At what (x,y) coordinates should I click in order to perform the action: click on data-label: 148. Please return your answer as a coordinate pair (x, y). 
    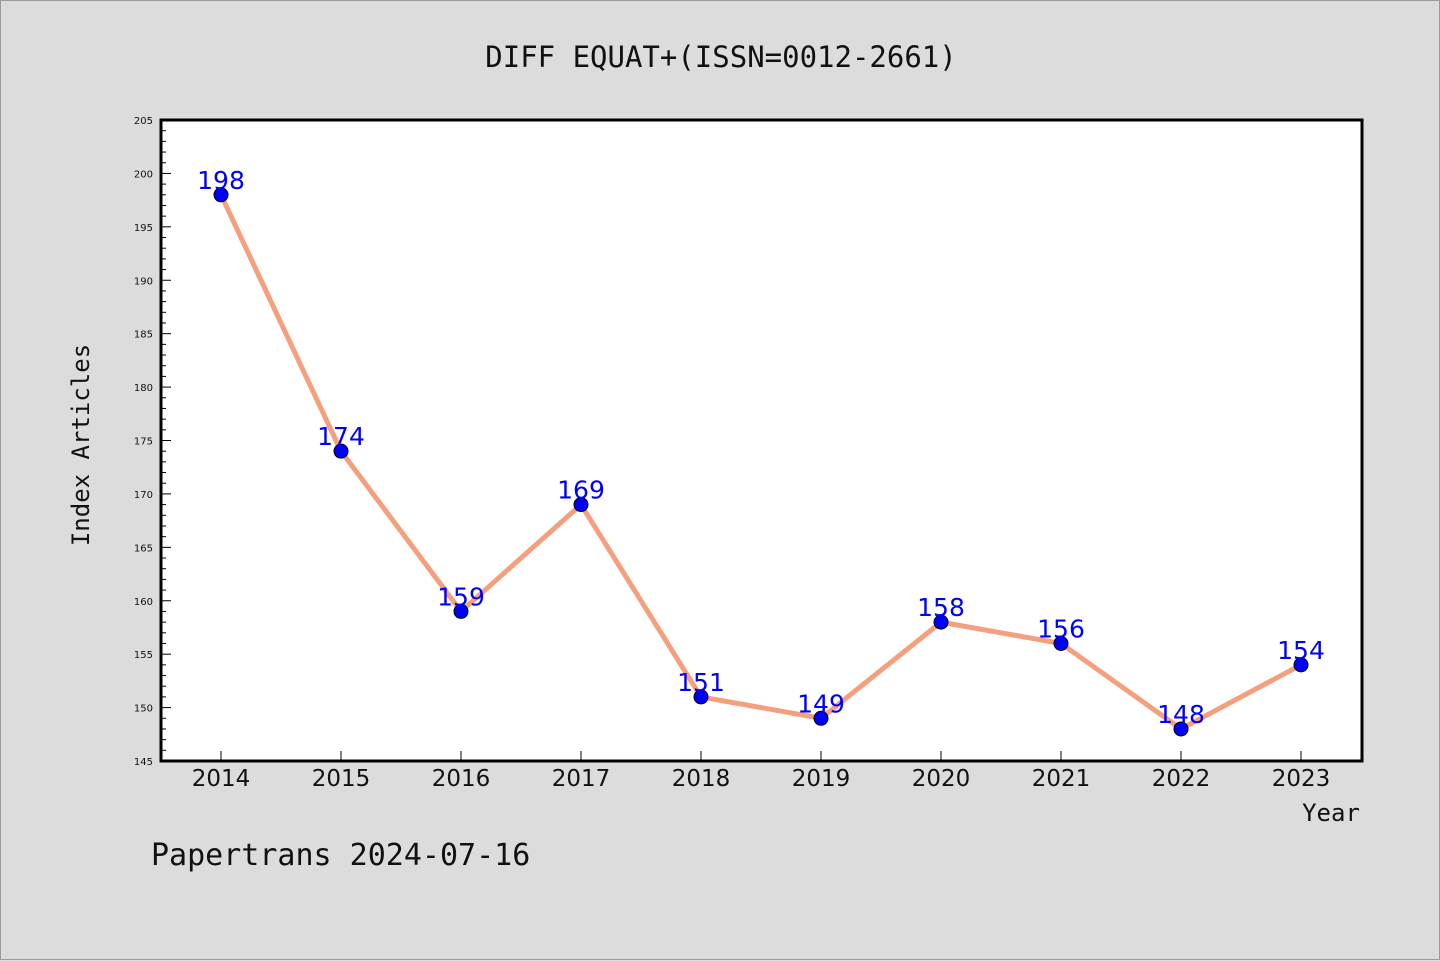
    Looking at the image, I should click on (1181, 714).